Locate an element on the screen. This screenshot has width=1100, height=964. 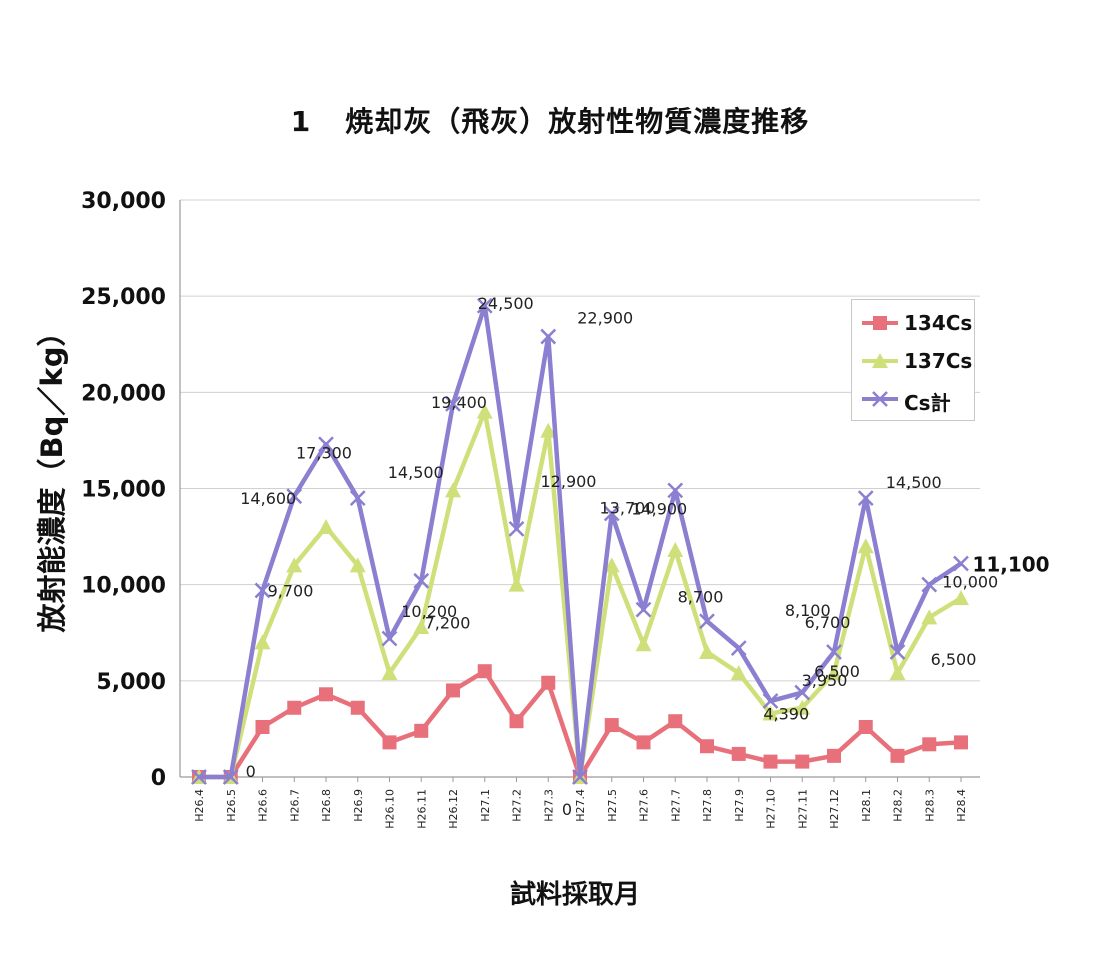
data-label: 8,700 is located at coordinates (701, 597).